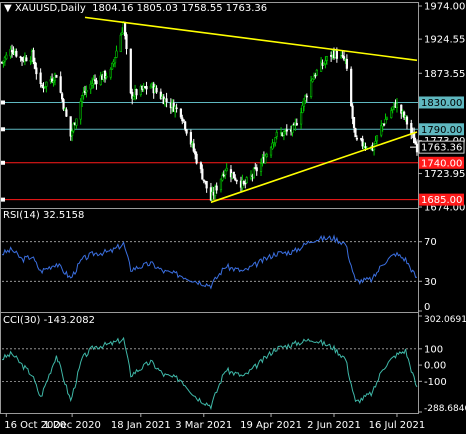 This screenshot has height=434, width=466. What do you see at coordinates (36, 8) in the screenshot?
I see `symbol-label: XAUUSD` at bounding box center [36, 8].